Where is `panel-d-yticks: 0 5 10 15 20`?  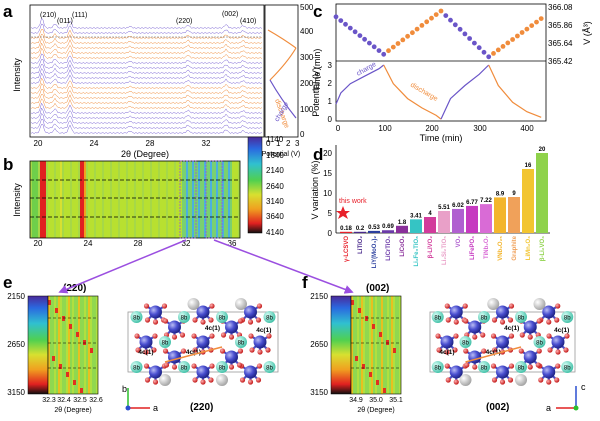 panel-d-yticks: 0 5 10 15 20 is located at coordinates (327, 193).